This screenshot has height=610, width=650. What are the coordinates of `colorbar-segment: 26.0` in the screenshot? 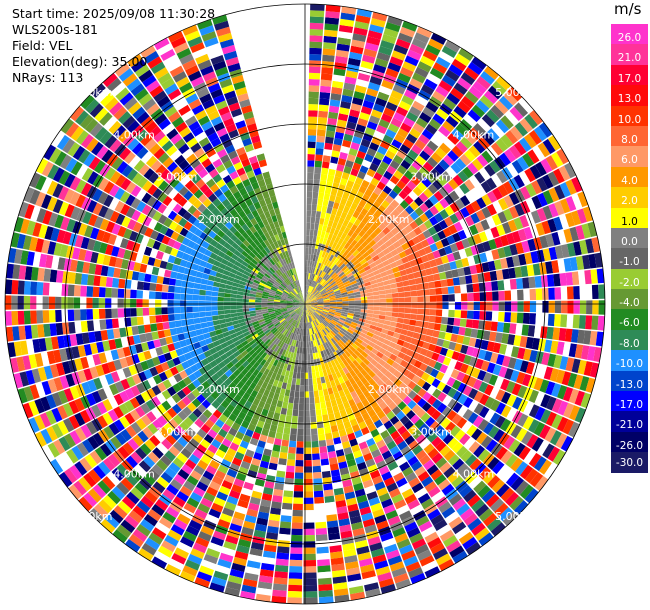 It's located at (629, 34).